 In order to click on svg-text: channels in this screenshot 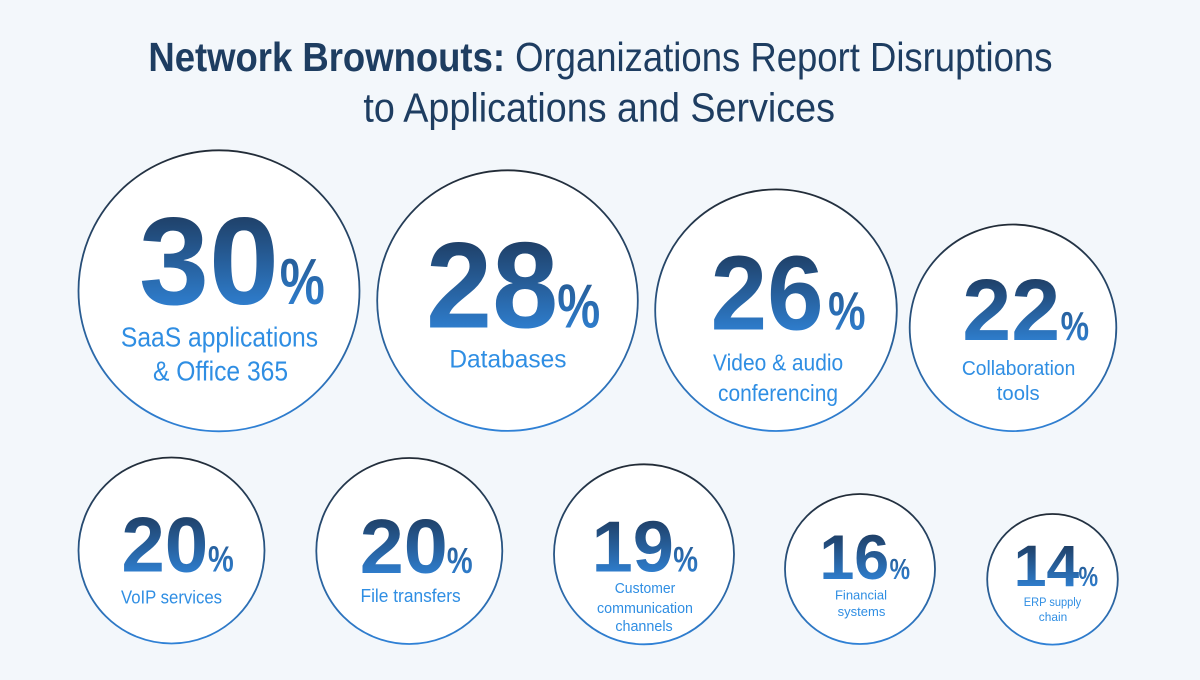, I will do `click(643, 627)`.